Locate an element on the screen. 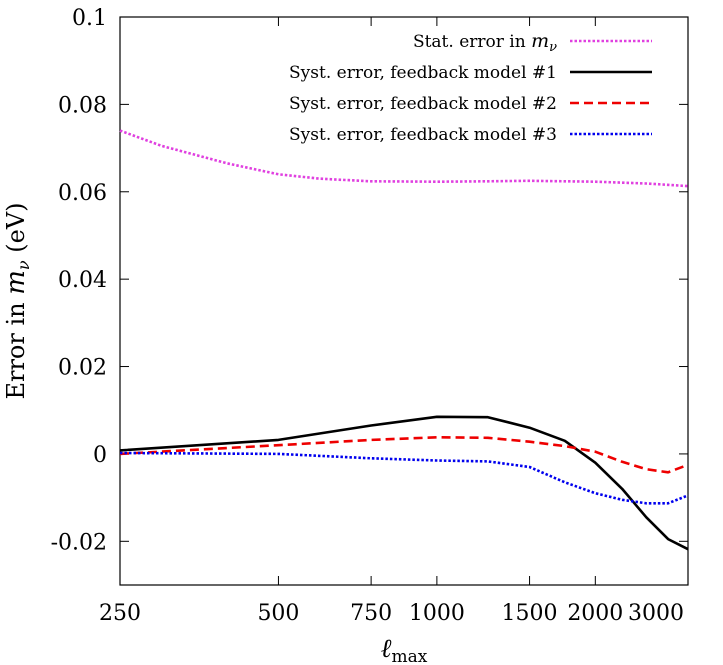  legend-label-1: Stat. error in mν is located at coordinates (485, 42).